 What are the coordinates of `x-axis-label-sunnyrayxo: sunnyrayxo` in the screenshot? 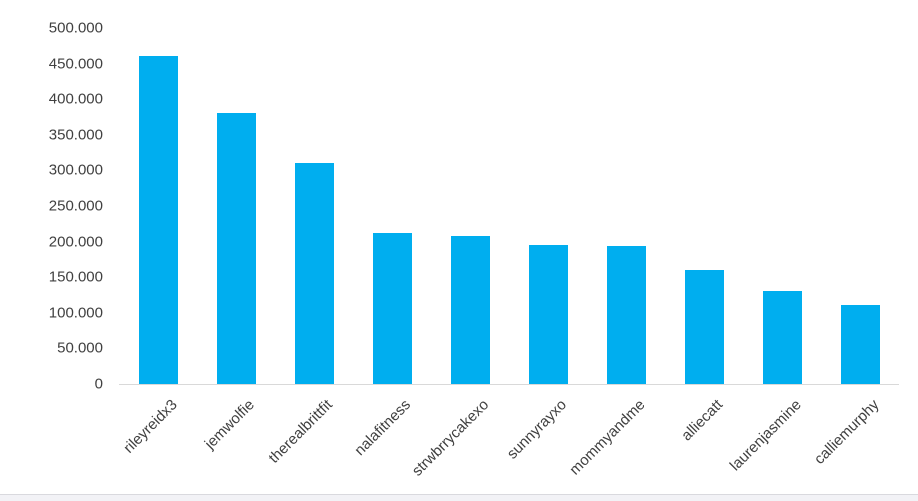 It's located at (537, 429).